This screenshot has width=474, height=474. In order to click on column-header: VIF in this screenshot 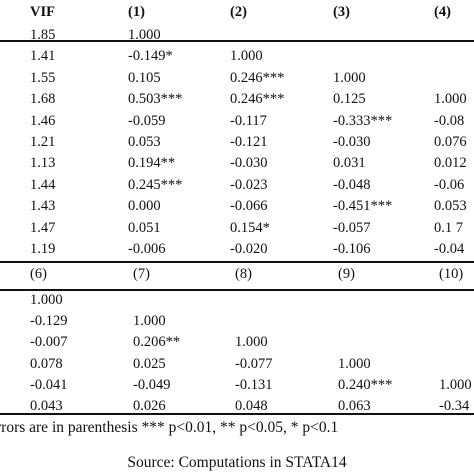, I will do `click(42, 12)`.